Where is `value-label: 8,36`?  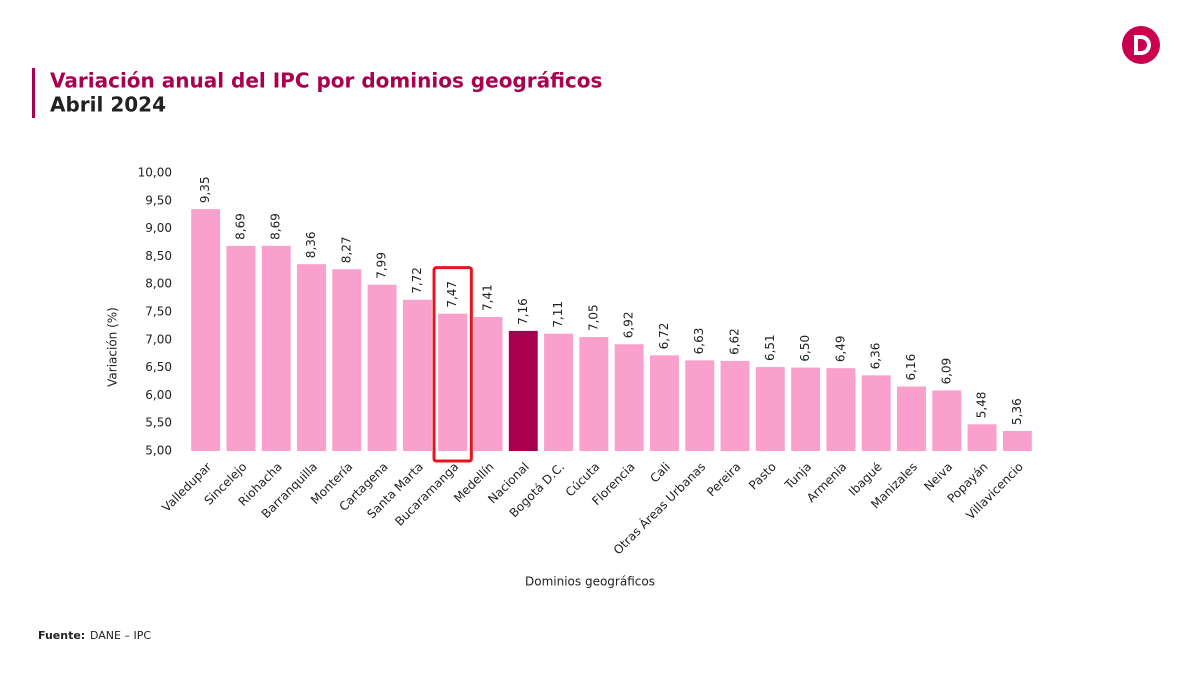 value-label: 8,36 is located at coordinates (311, 244).